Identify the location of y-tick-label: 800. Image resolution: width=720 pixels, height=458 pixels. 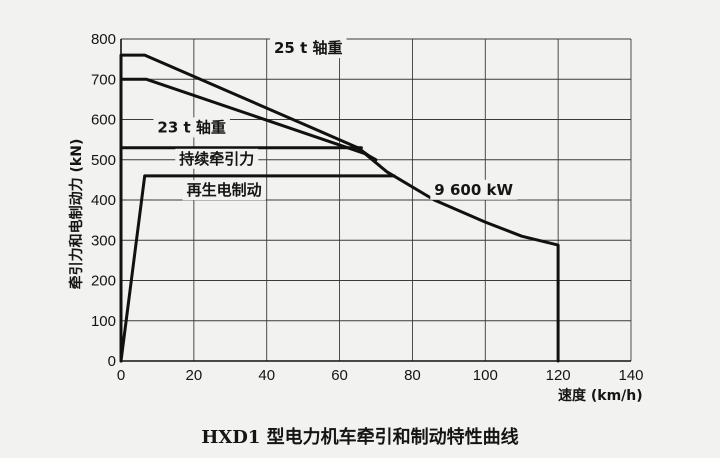
(103, 39).